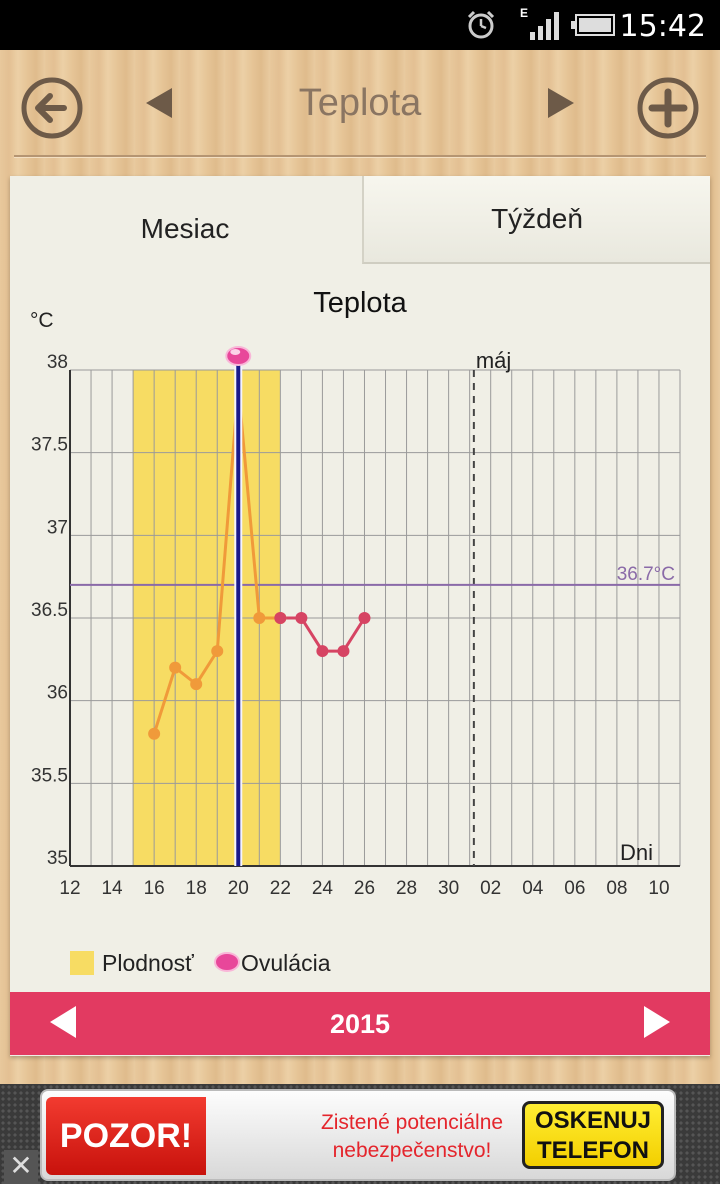 This screenshot has height=1184, width=720. Describe the element at coordinates (227, 962) in the screenshot. I see `legend-ovulation-icon` at that location.